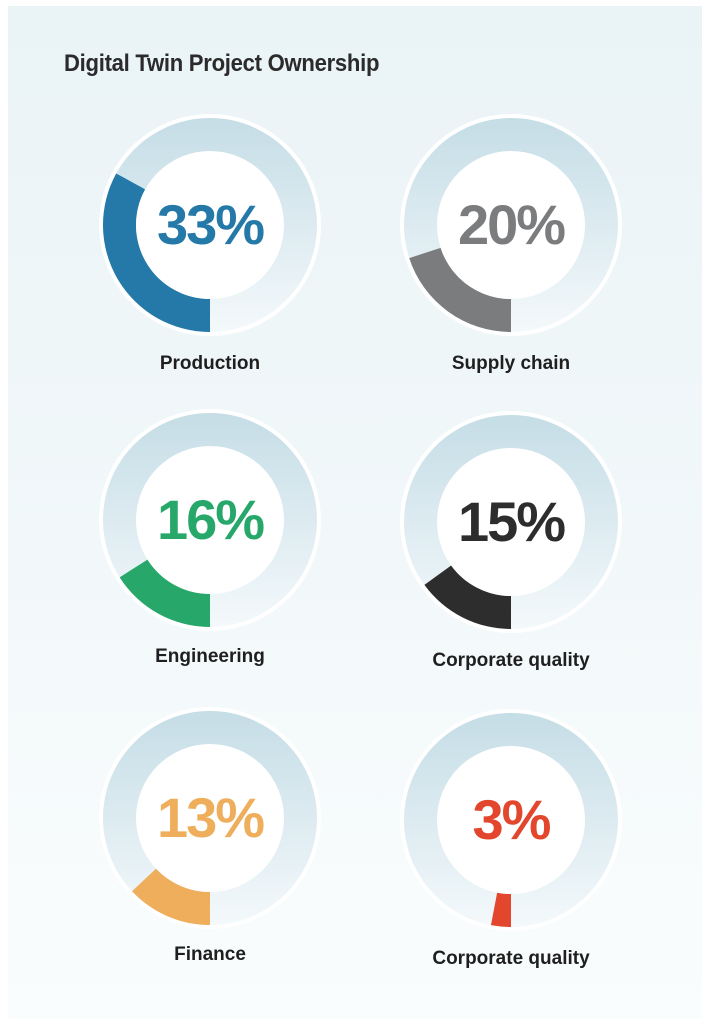 The height and width of the screenshot is (1024, 706). I want to click on chart-title: Digital Twin Project Ownership, so click(222, 63).